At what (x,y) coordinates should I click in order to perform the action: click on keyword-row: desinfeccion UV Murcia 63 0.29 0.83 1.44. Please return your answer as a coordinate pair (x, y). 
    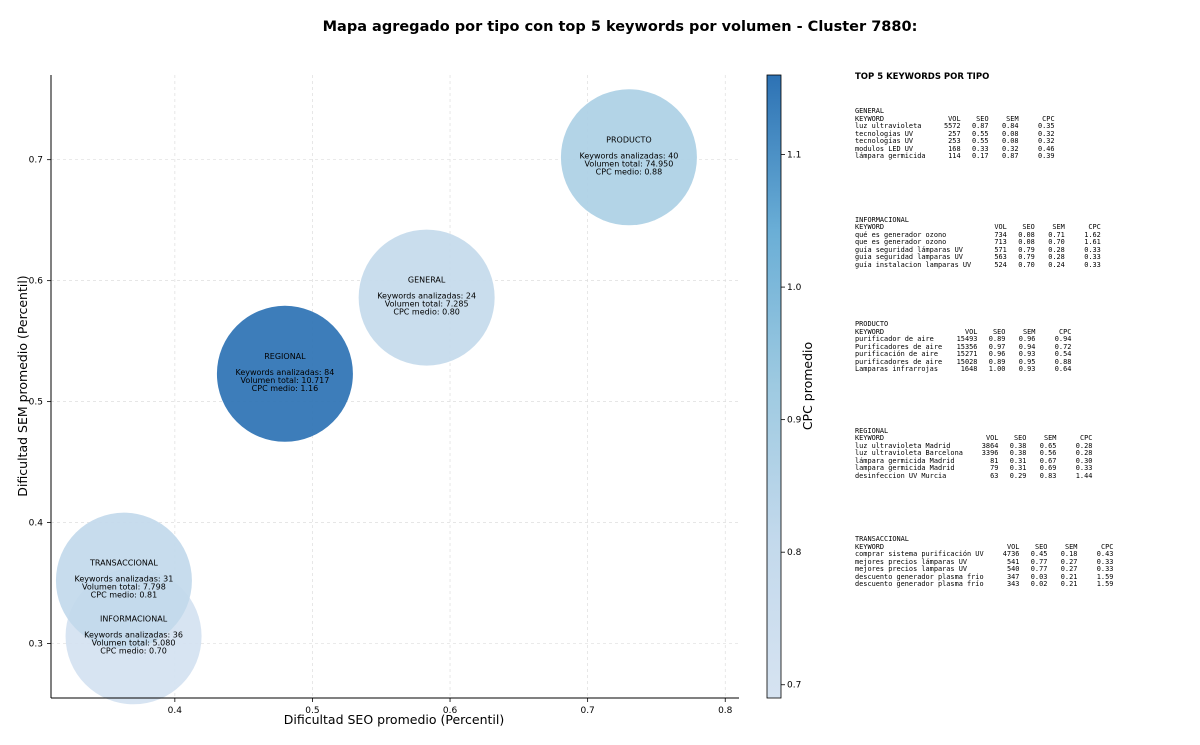
    Looking at the image, I should click on (1025, 476).